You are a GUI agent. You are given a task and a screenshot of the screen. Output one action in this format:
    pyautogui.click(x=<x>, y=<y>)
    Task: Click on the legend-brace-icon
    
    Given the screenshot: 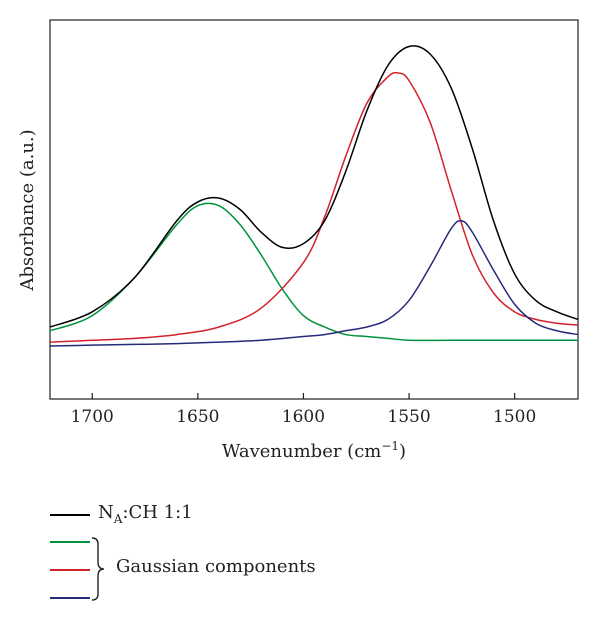 What is the action you would take?
    pyautogui.click(x=98, y=569)
    